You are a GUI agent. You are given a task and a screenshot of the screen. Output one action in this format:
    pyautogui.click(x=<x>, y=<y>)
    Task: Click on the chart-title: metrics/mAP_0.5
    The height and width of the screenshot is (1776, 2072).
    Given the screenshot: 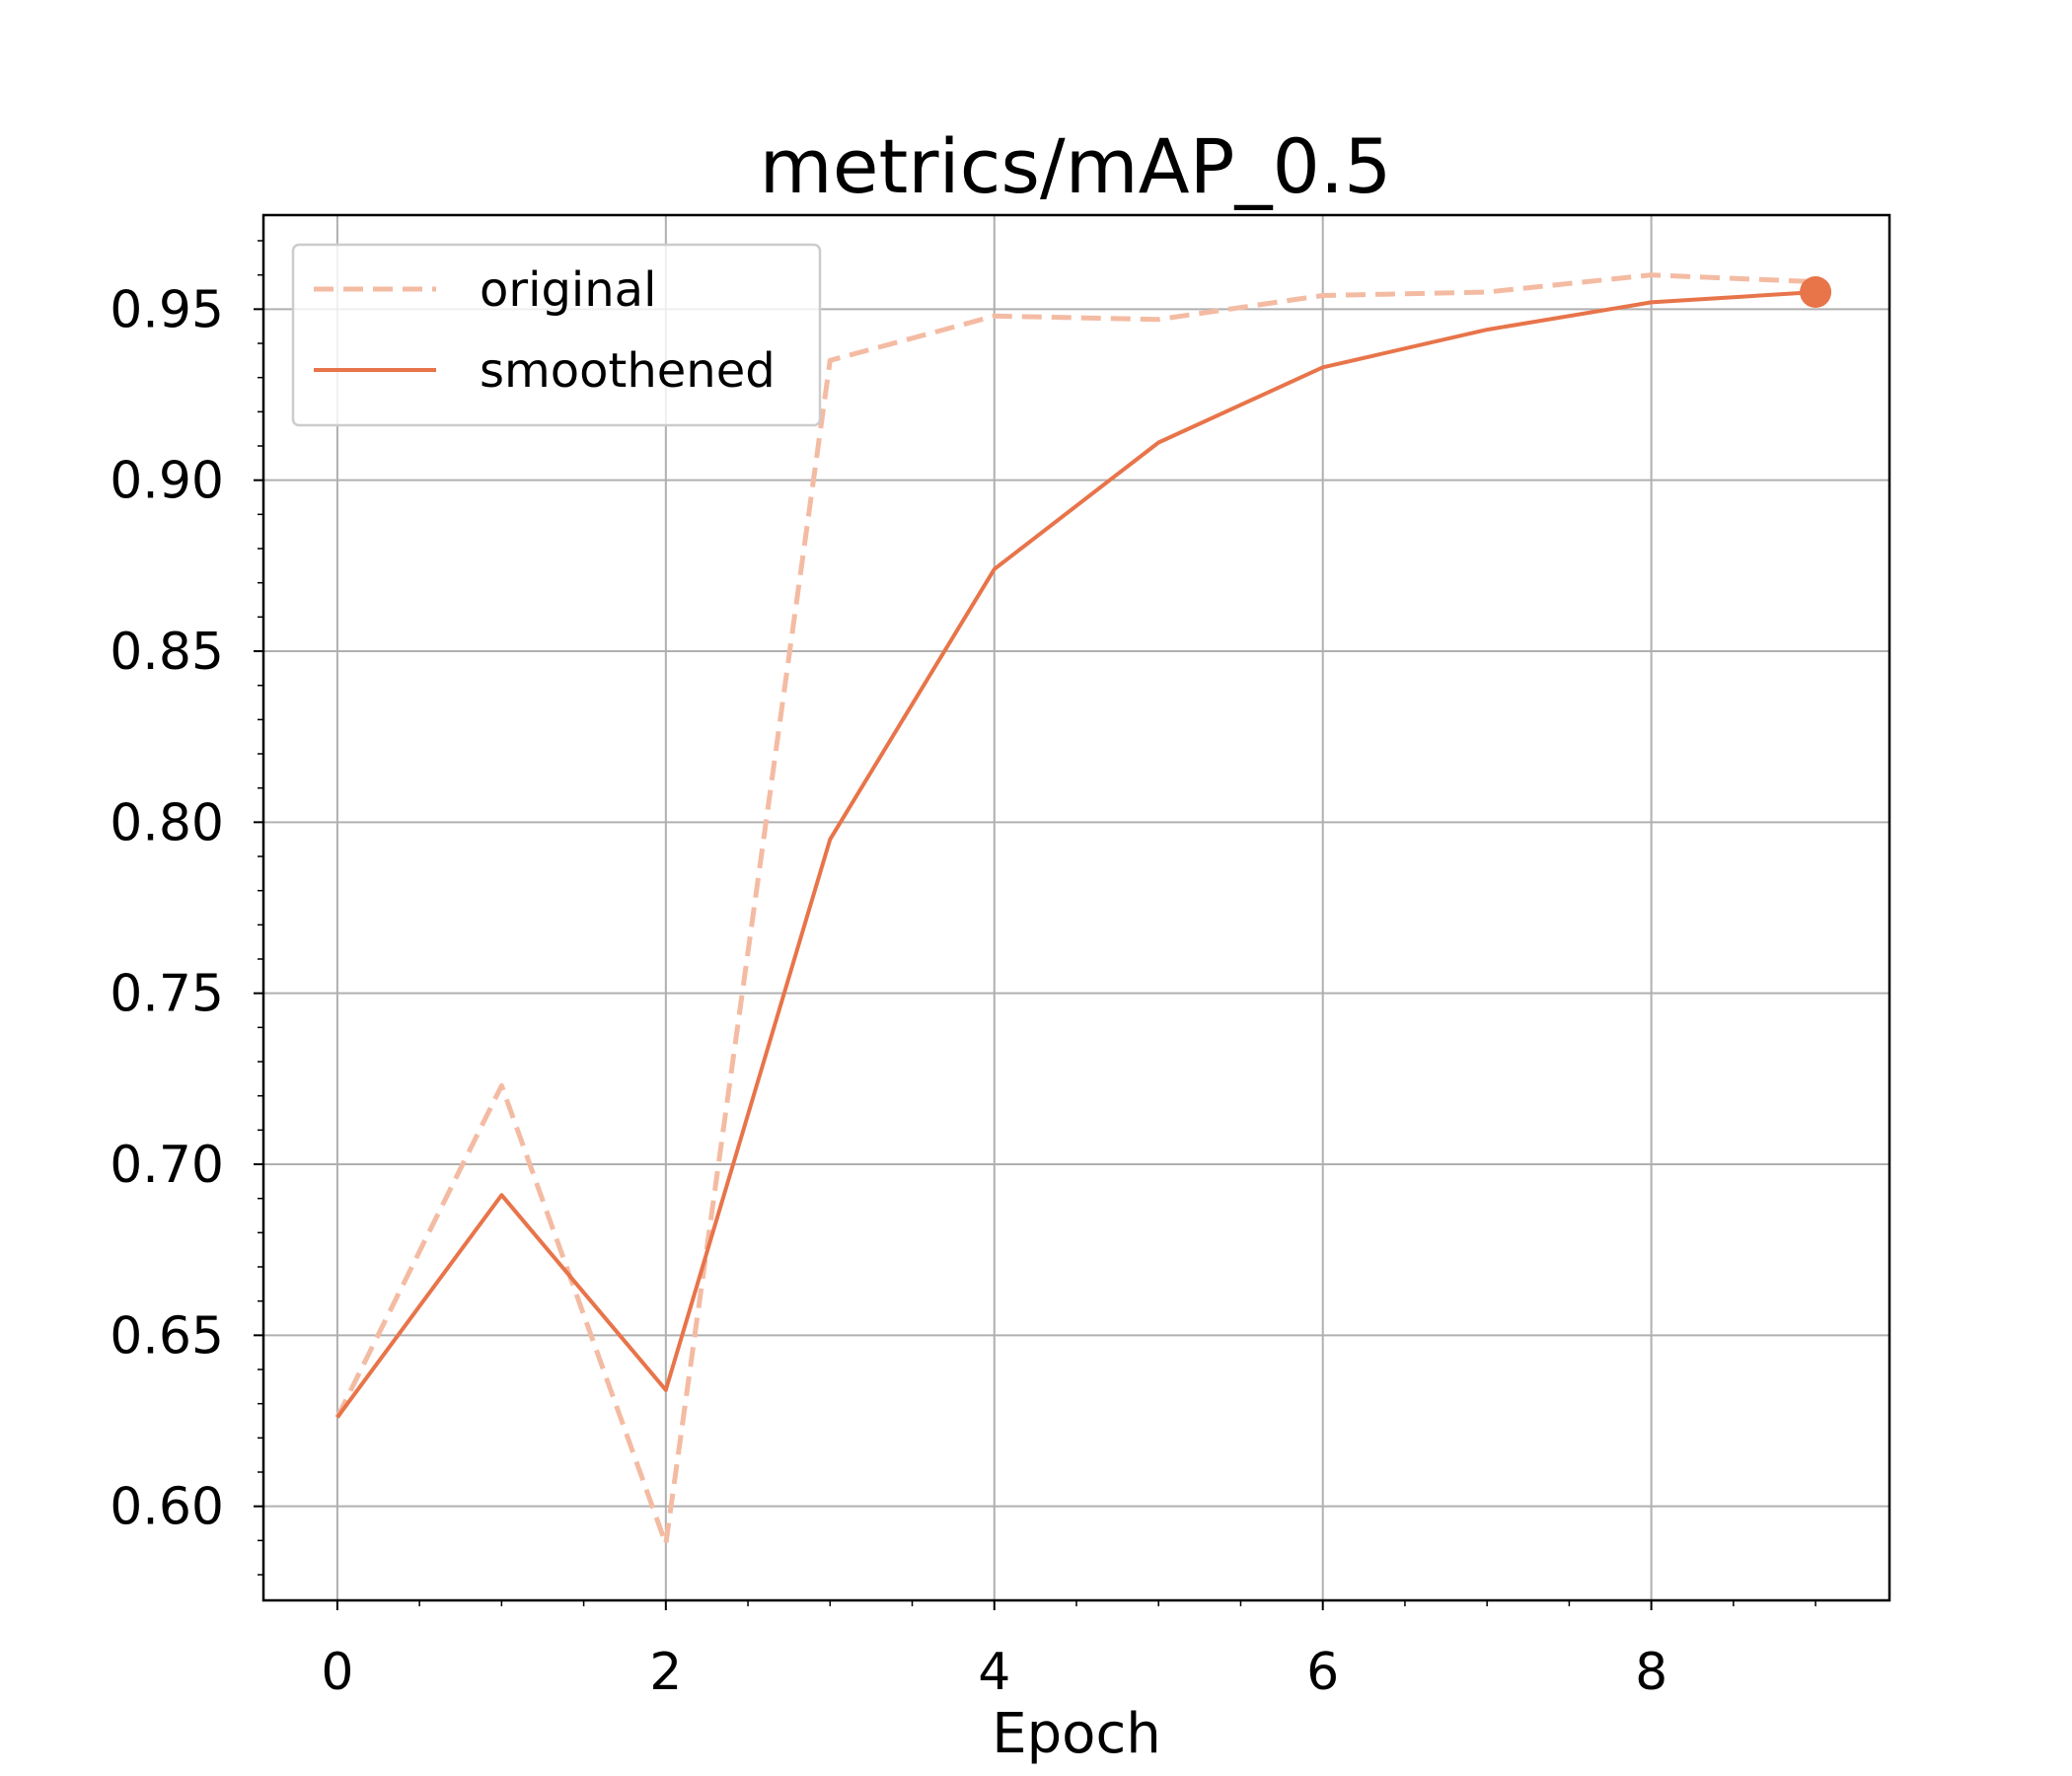 What is the action you would take?
    pyautogui.click(x=1076, y=166)
    